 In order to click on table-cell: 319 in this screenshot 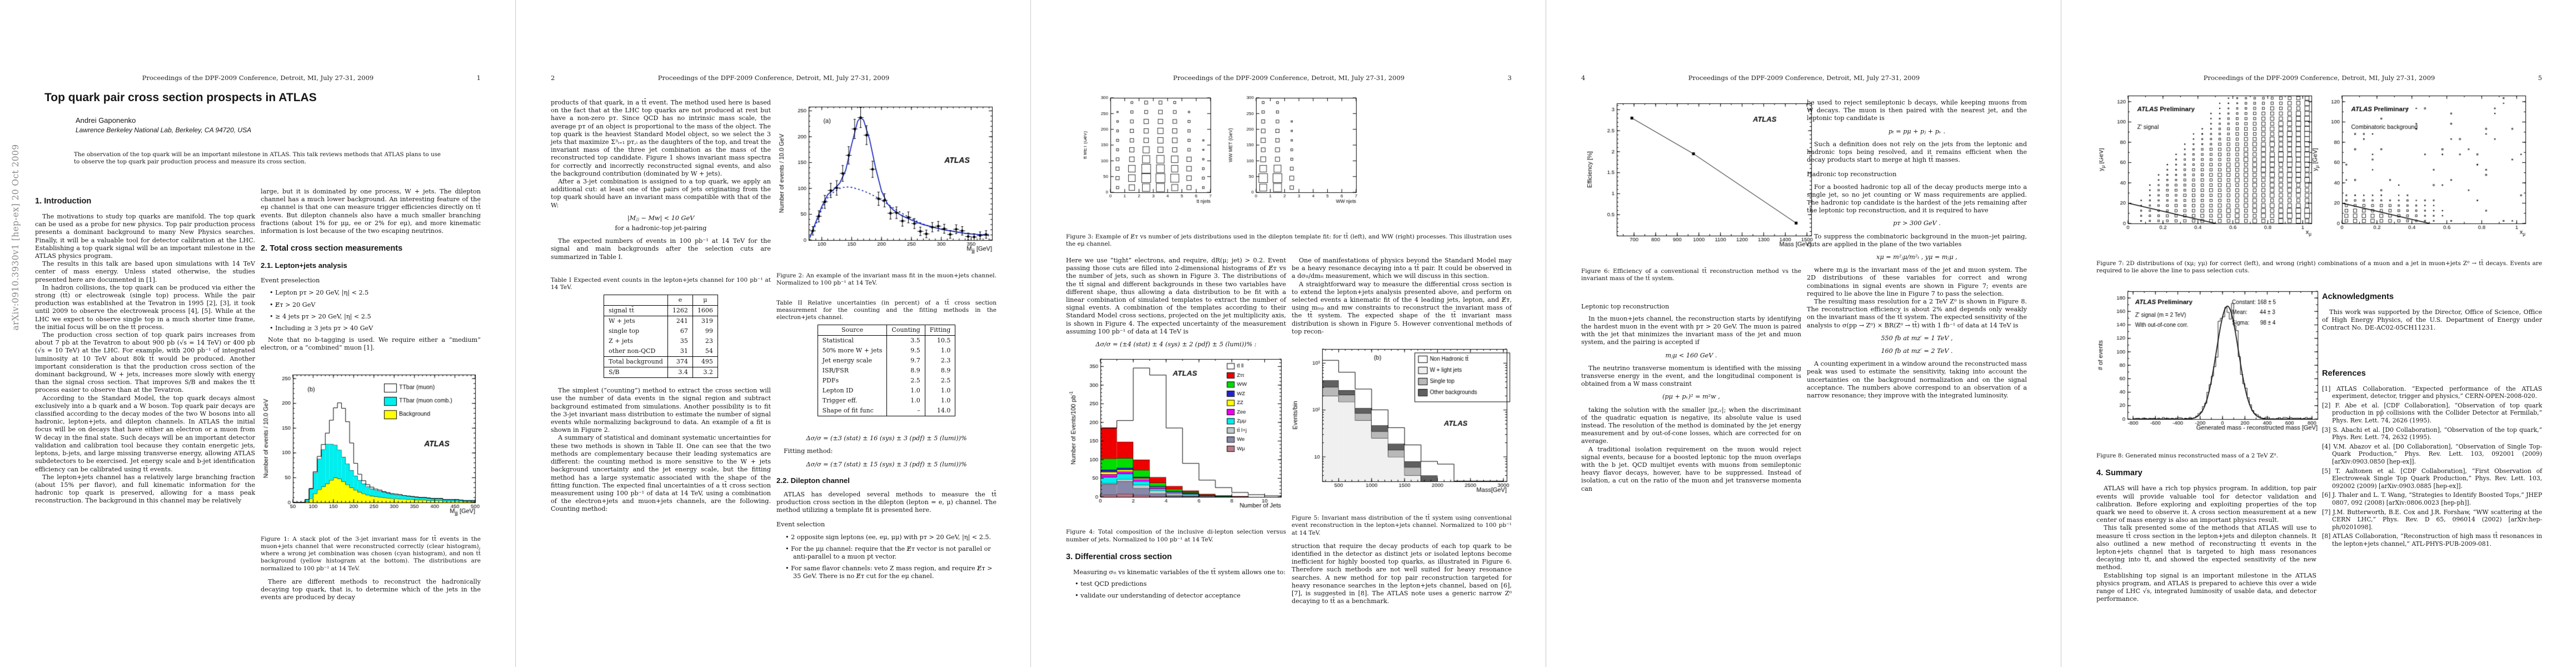, I will do `click(705, 321)`.